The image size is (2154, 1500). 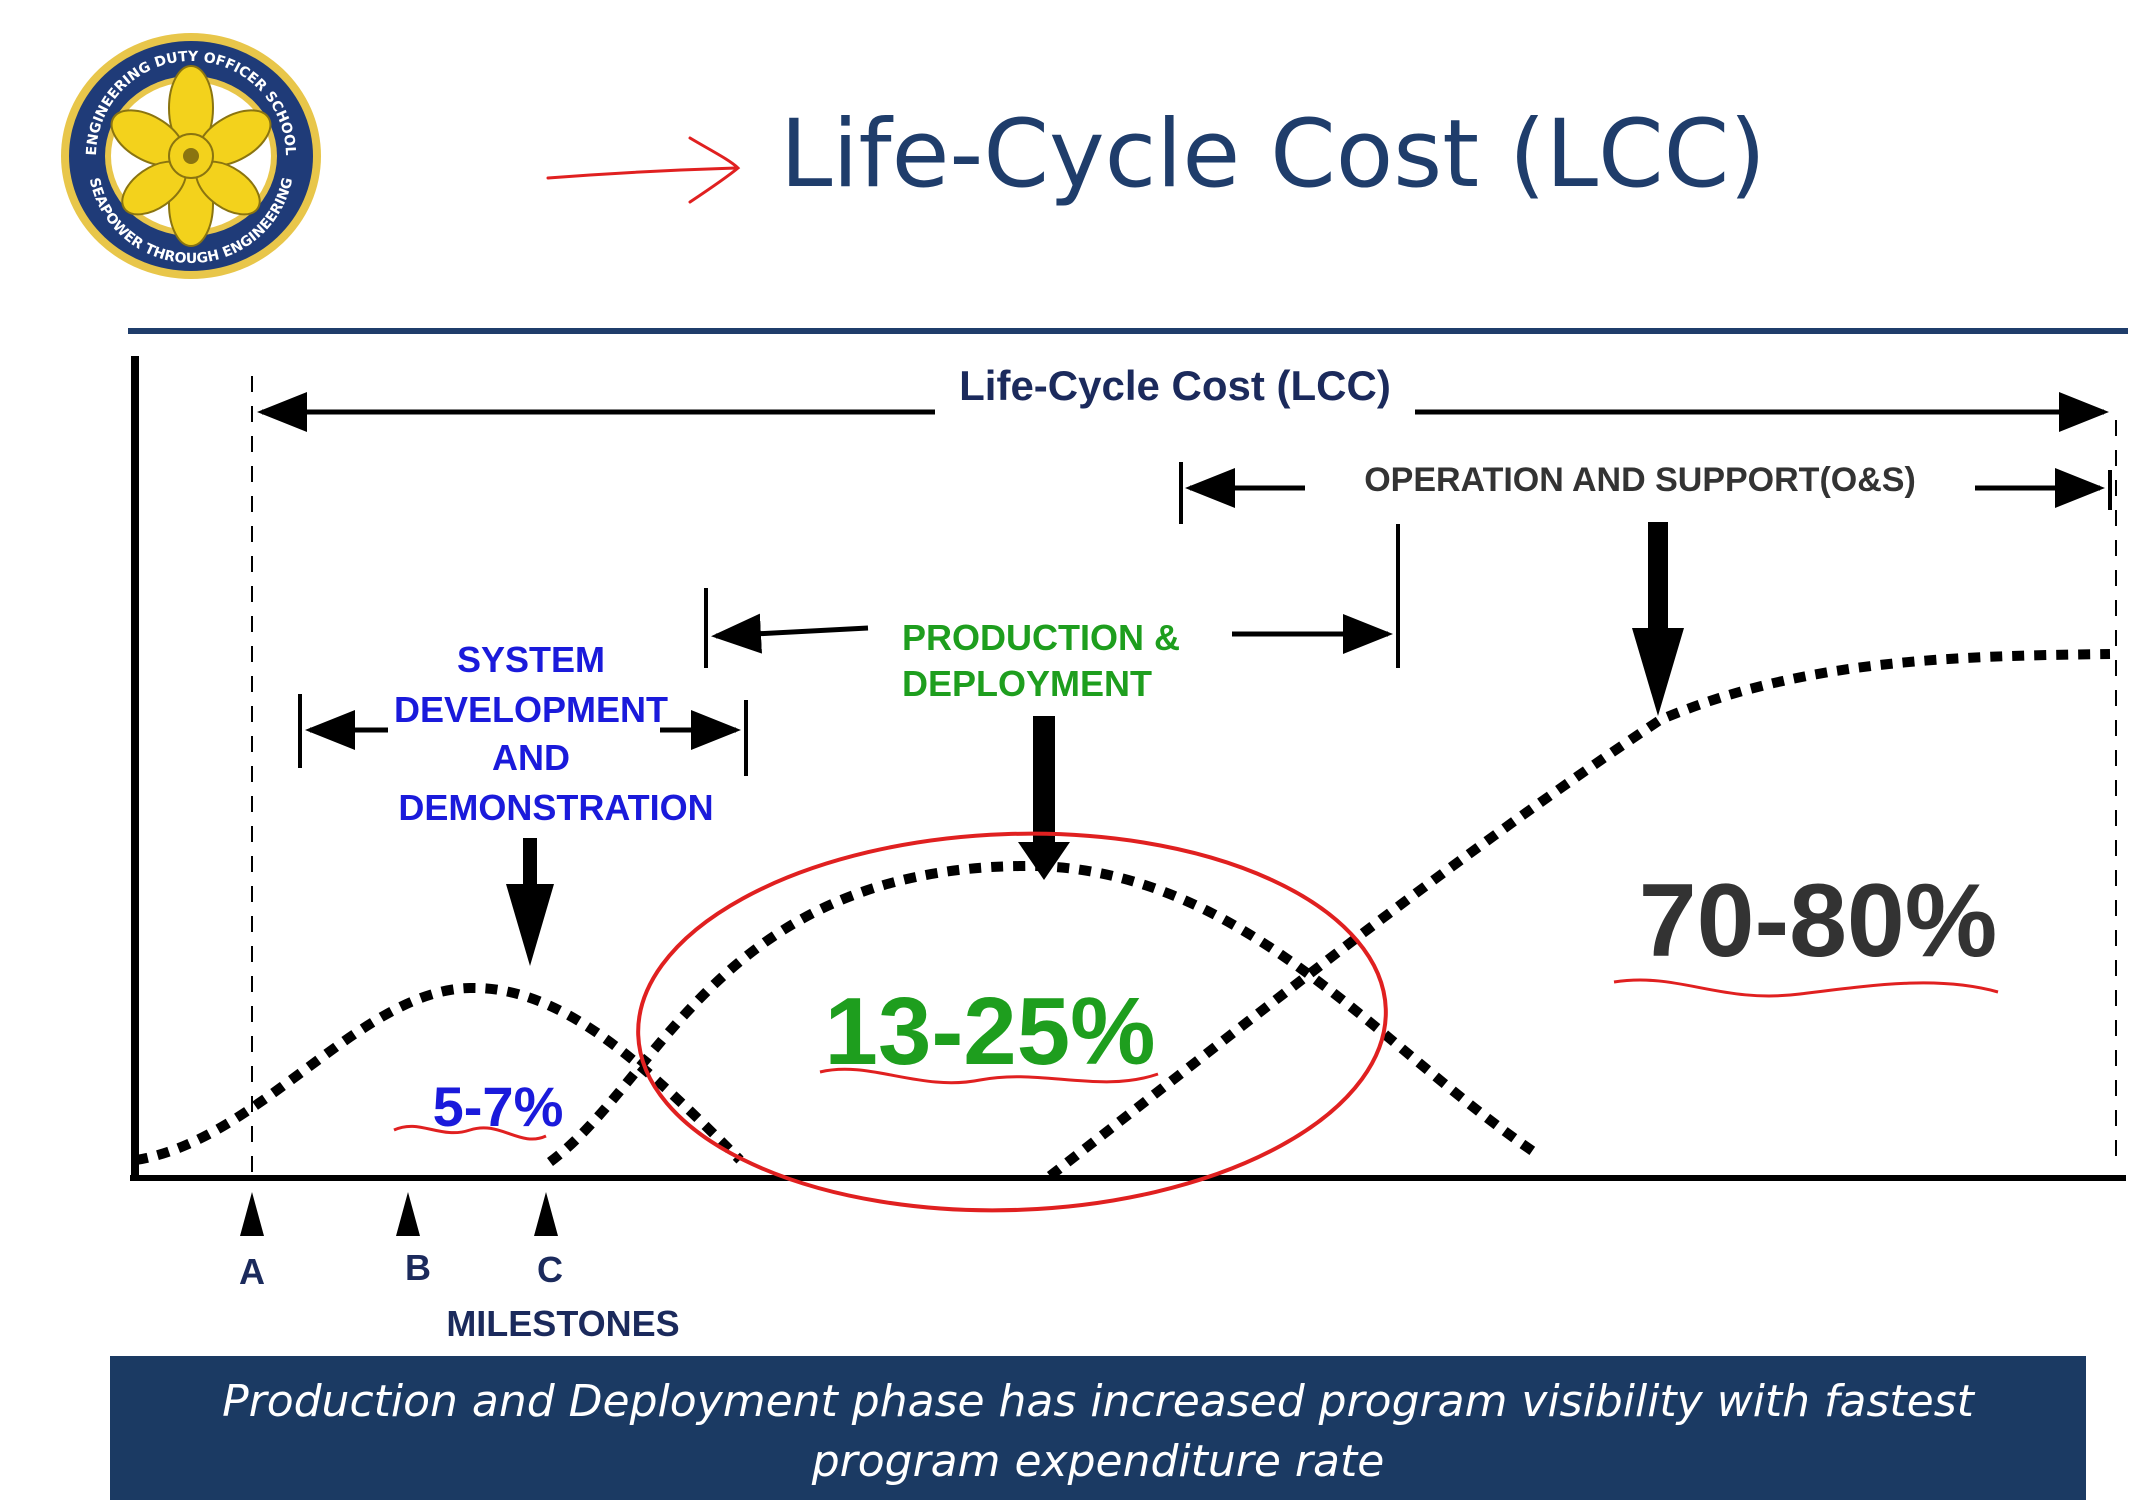 I want to click on pd-percentage: 13-25%, so click(x=990, y=1031).